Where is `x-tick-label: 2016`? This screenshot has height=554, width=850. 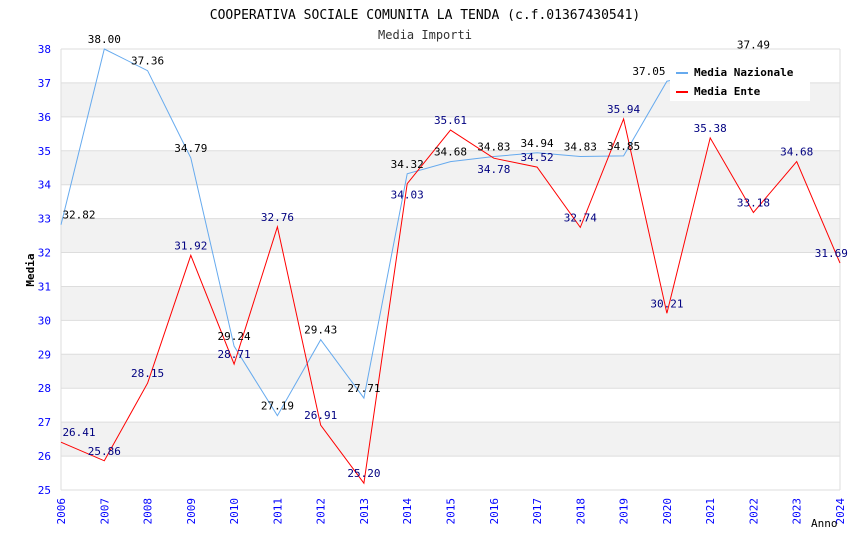 x-tick-label: 2016 is located at coordinates (494, 511).